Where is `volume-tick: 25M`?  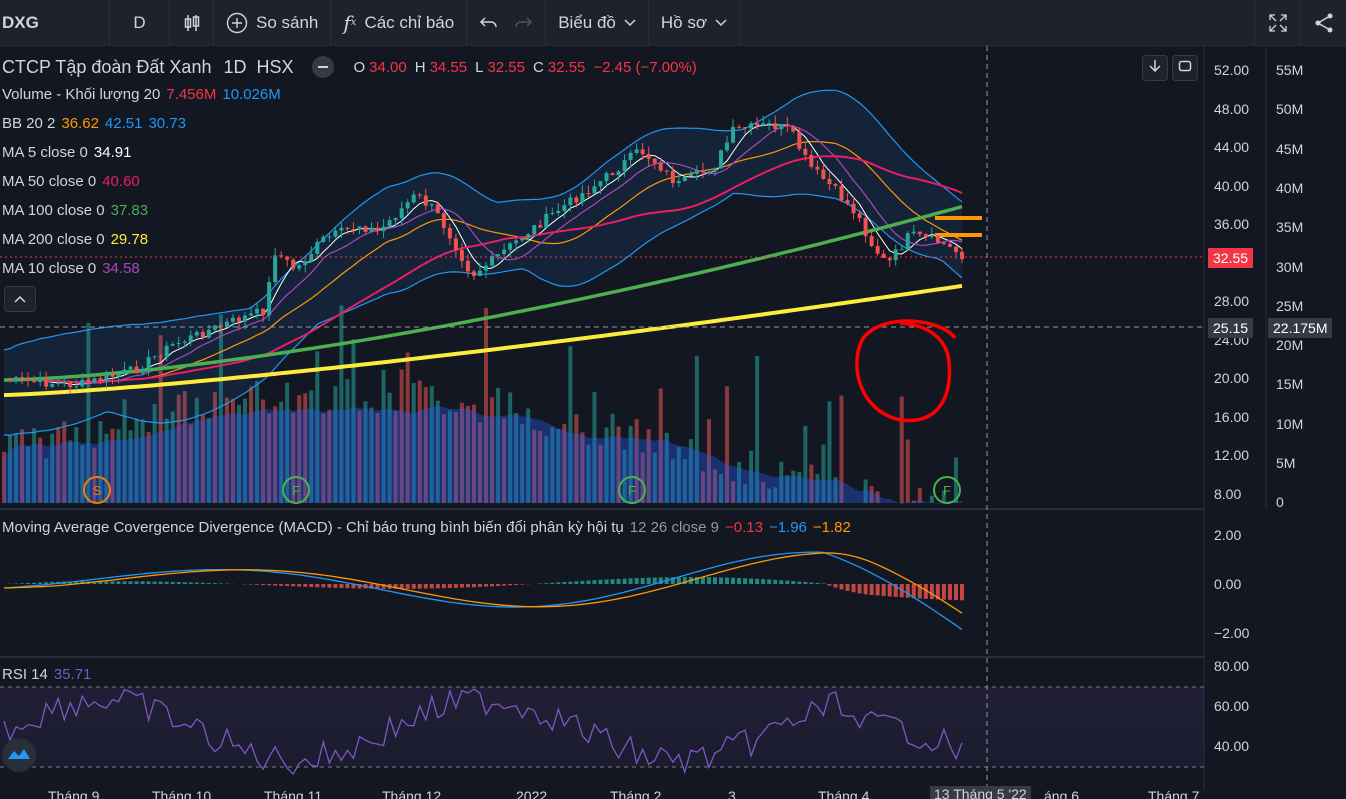
volume-tick: 25M is located at coordinates (1290, 305).